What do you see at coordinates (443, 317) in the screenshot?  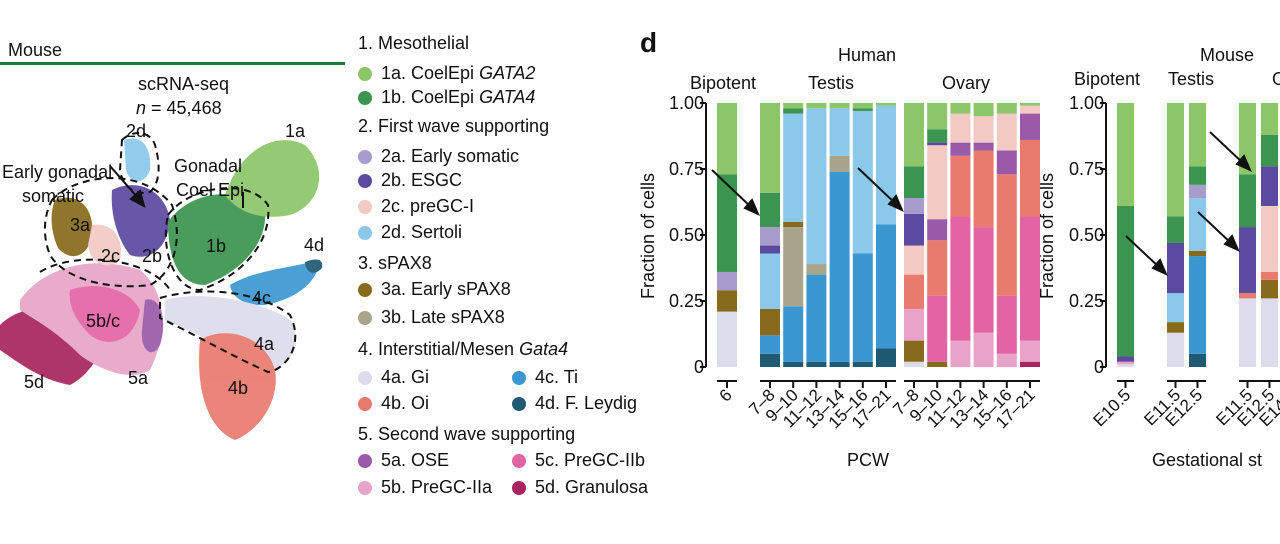 I see `legend-3b-text: 3b. Late sPAX8` at bounding box center [443, 317].